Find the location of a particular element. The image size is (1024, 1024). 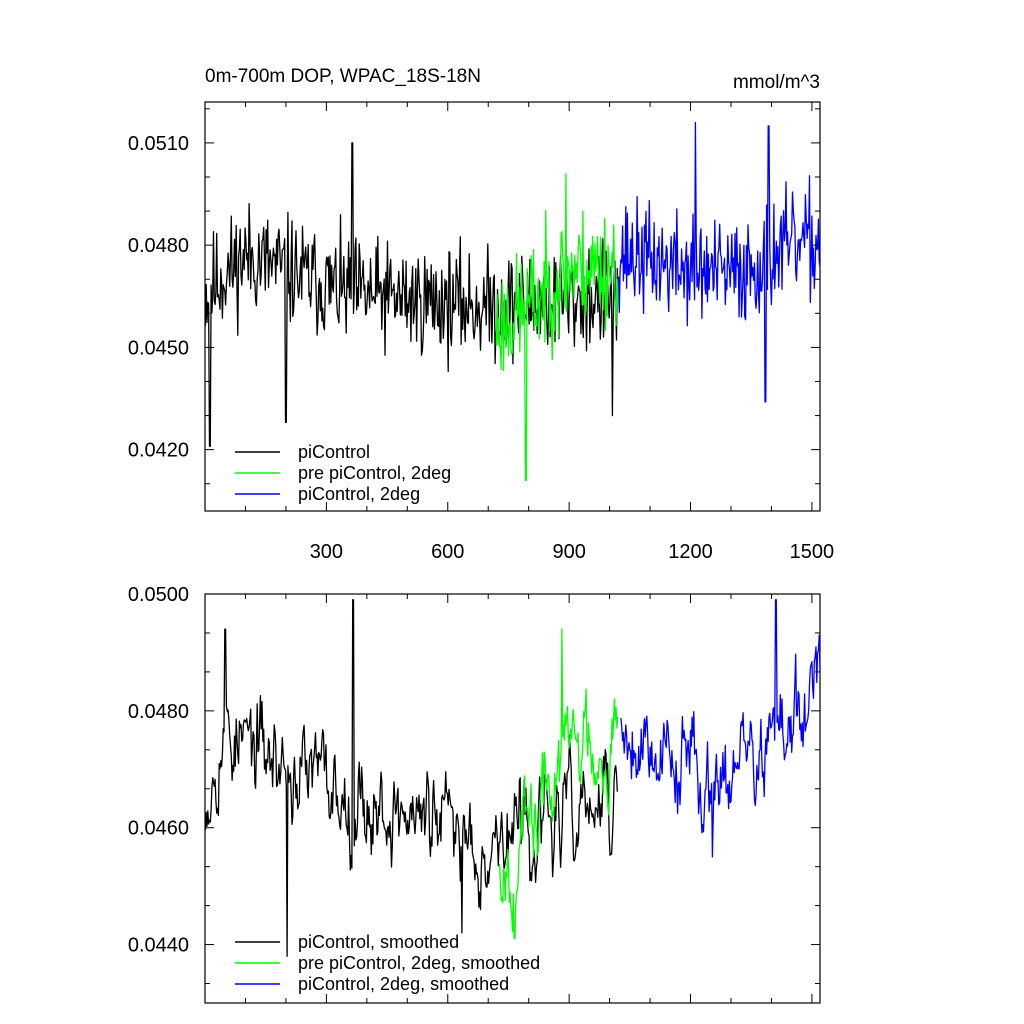

x-tick-label: 600 is located at coordinates (447, 552).